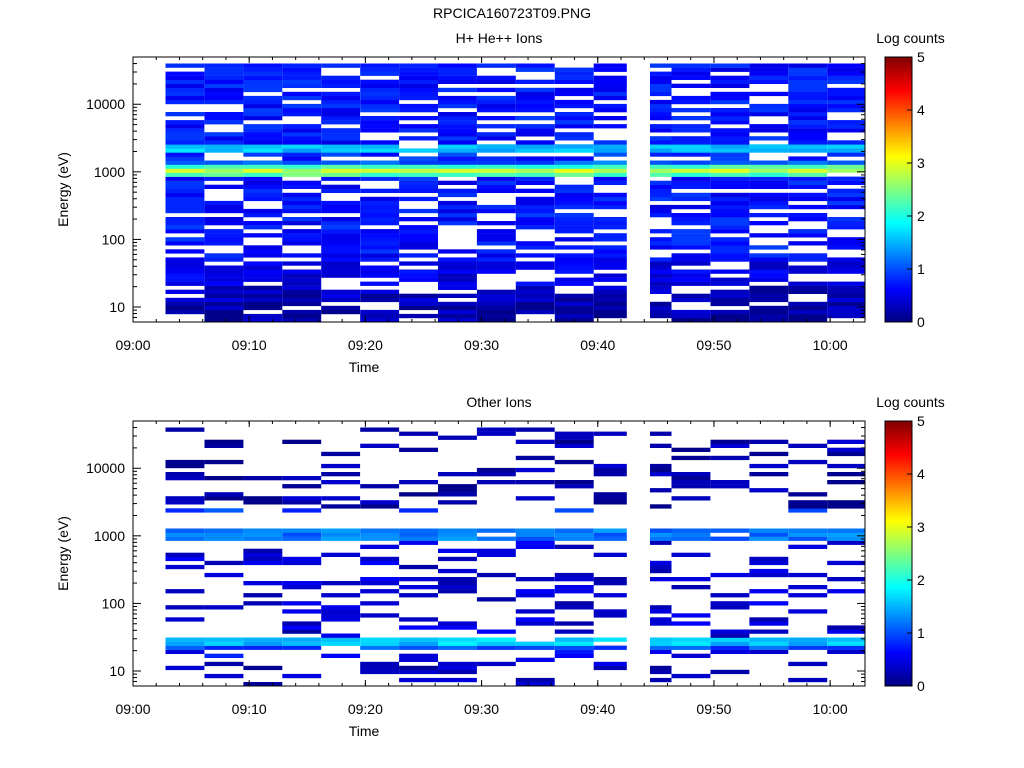 The image size is (1024, 768). I want to click on y-tick-label: 10, so click(117, 307).